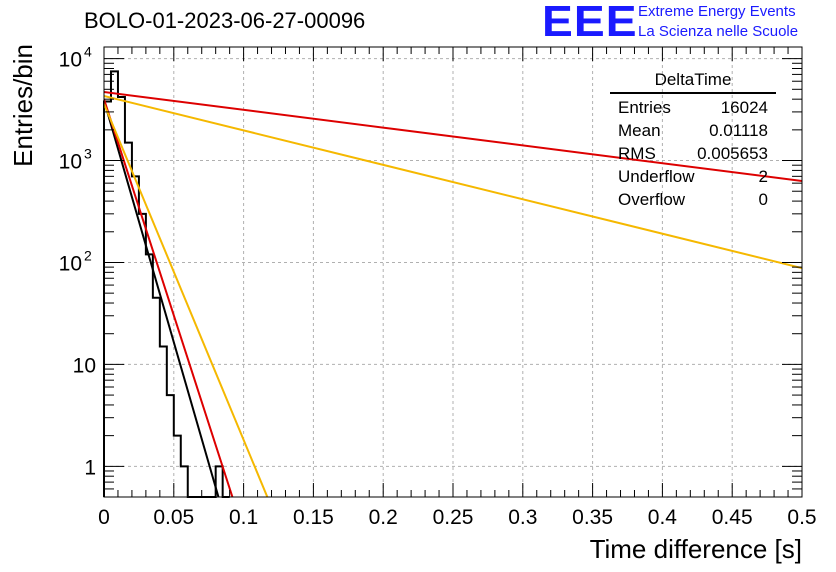  I want to click on stats-label: Overflow, so click(652, 199).